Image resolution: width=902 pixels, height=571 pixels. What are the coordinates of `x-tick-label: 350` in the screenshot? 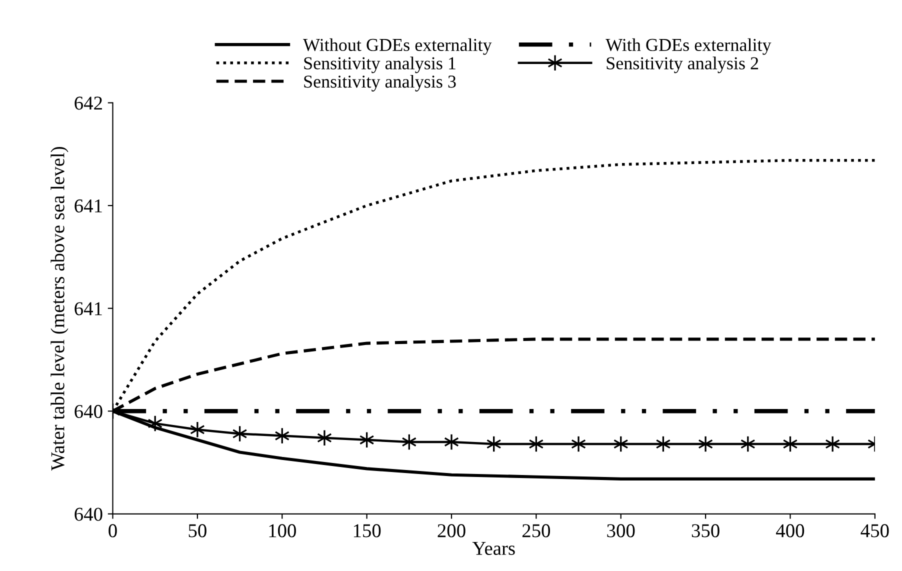 It's located at (706, 531).